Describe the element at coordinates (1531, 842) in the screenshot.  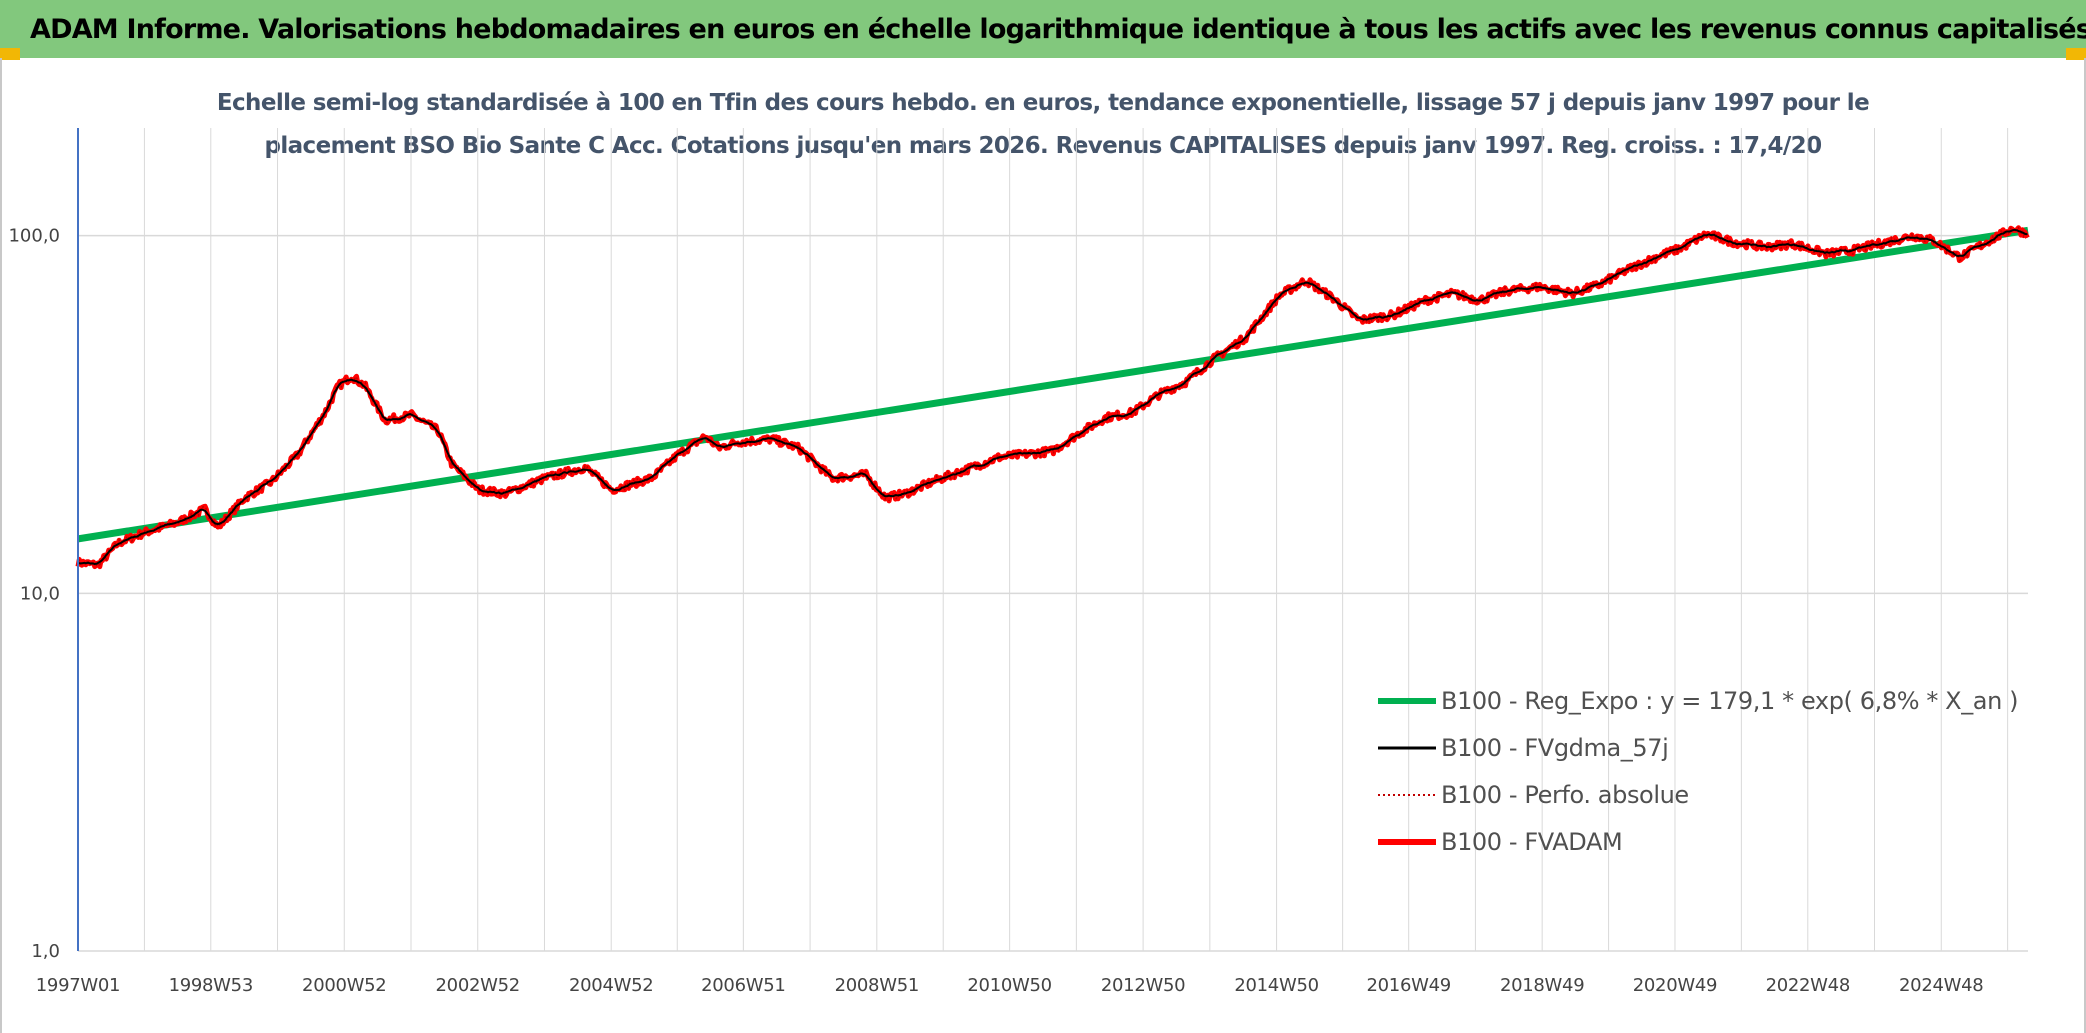
I see `legend-label: B100 - FVADAM` at that location.